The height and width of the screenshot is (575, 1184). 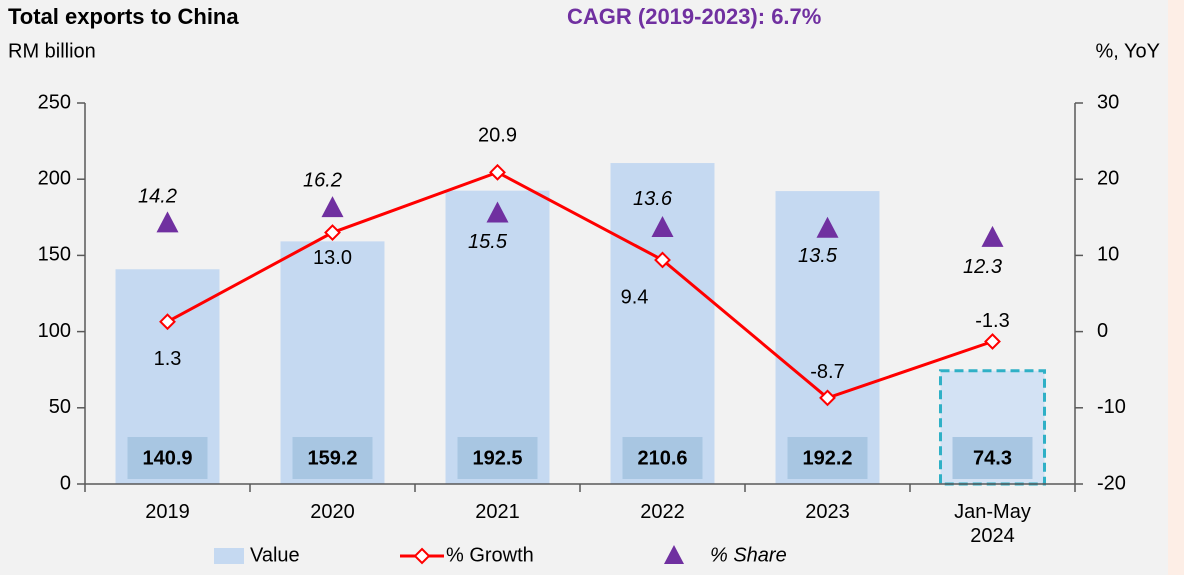 I want to click on x-tick-label-box: 2020, so click(x=332, y=512).